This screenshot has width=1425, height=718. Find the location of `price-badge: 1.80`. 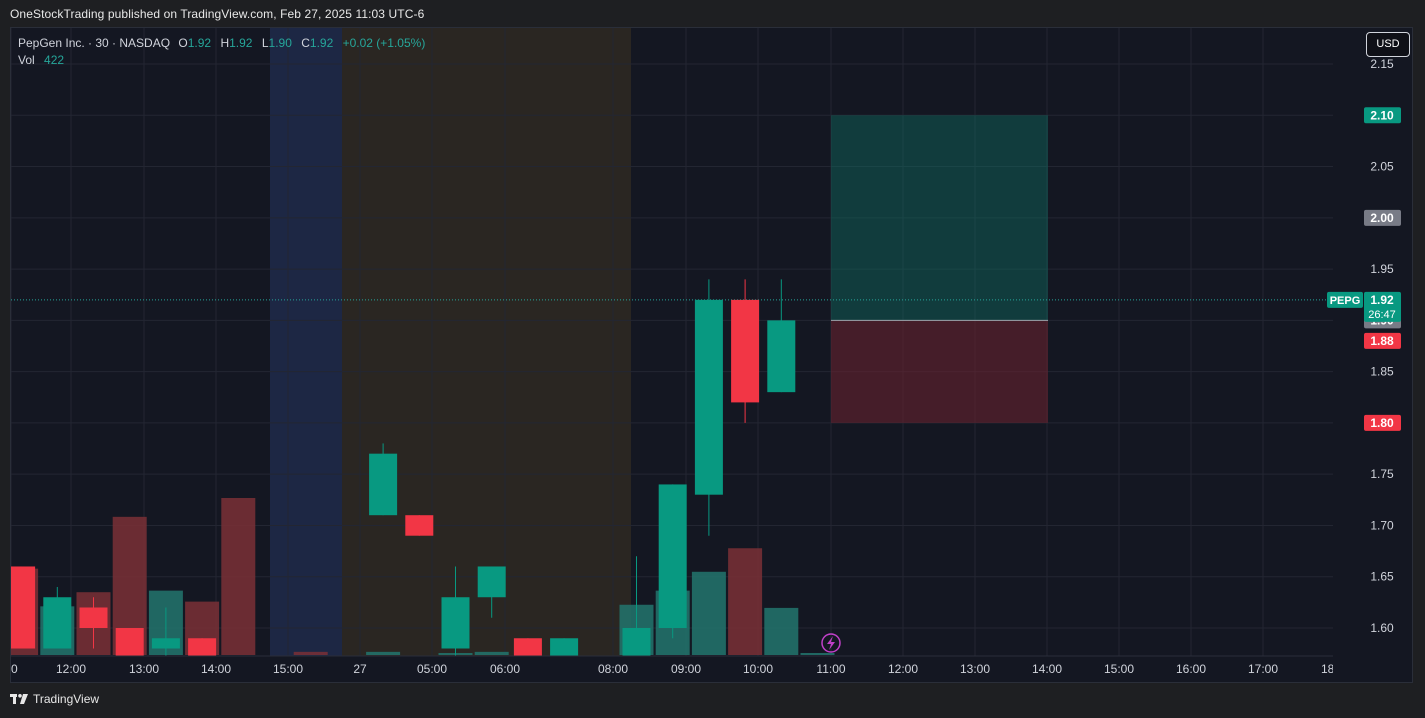

price-badge: 1.80 is located at coordinates (1382, 422).